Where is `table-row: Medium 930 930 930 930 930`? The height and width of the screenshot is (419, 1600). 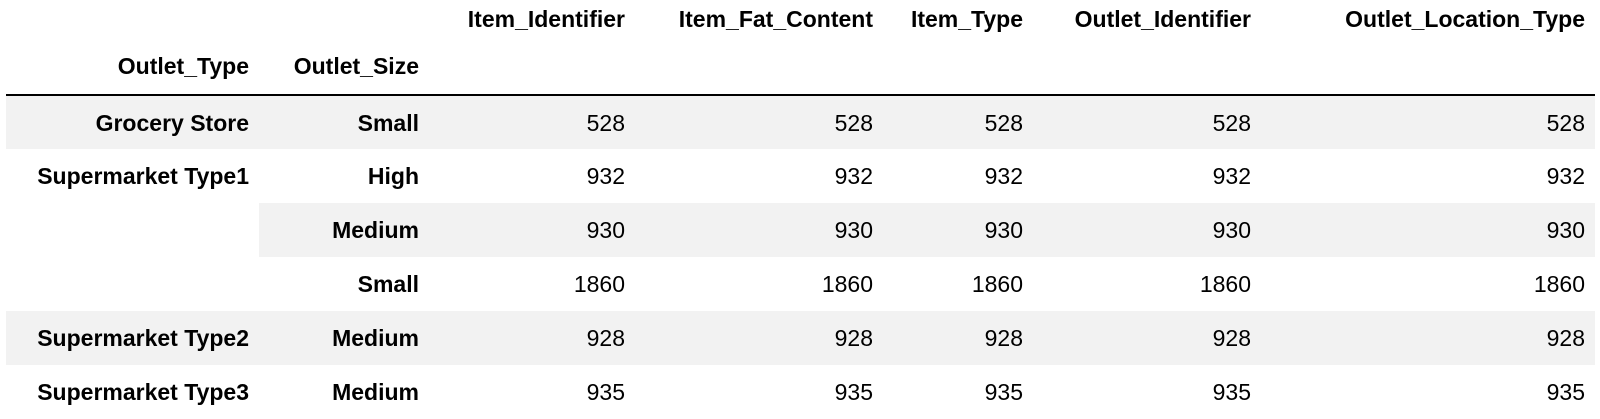
table-row: Medium 930 930 930 930 930 is located at coordinates (800, 230).